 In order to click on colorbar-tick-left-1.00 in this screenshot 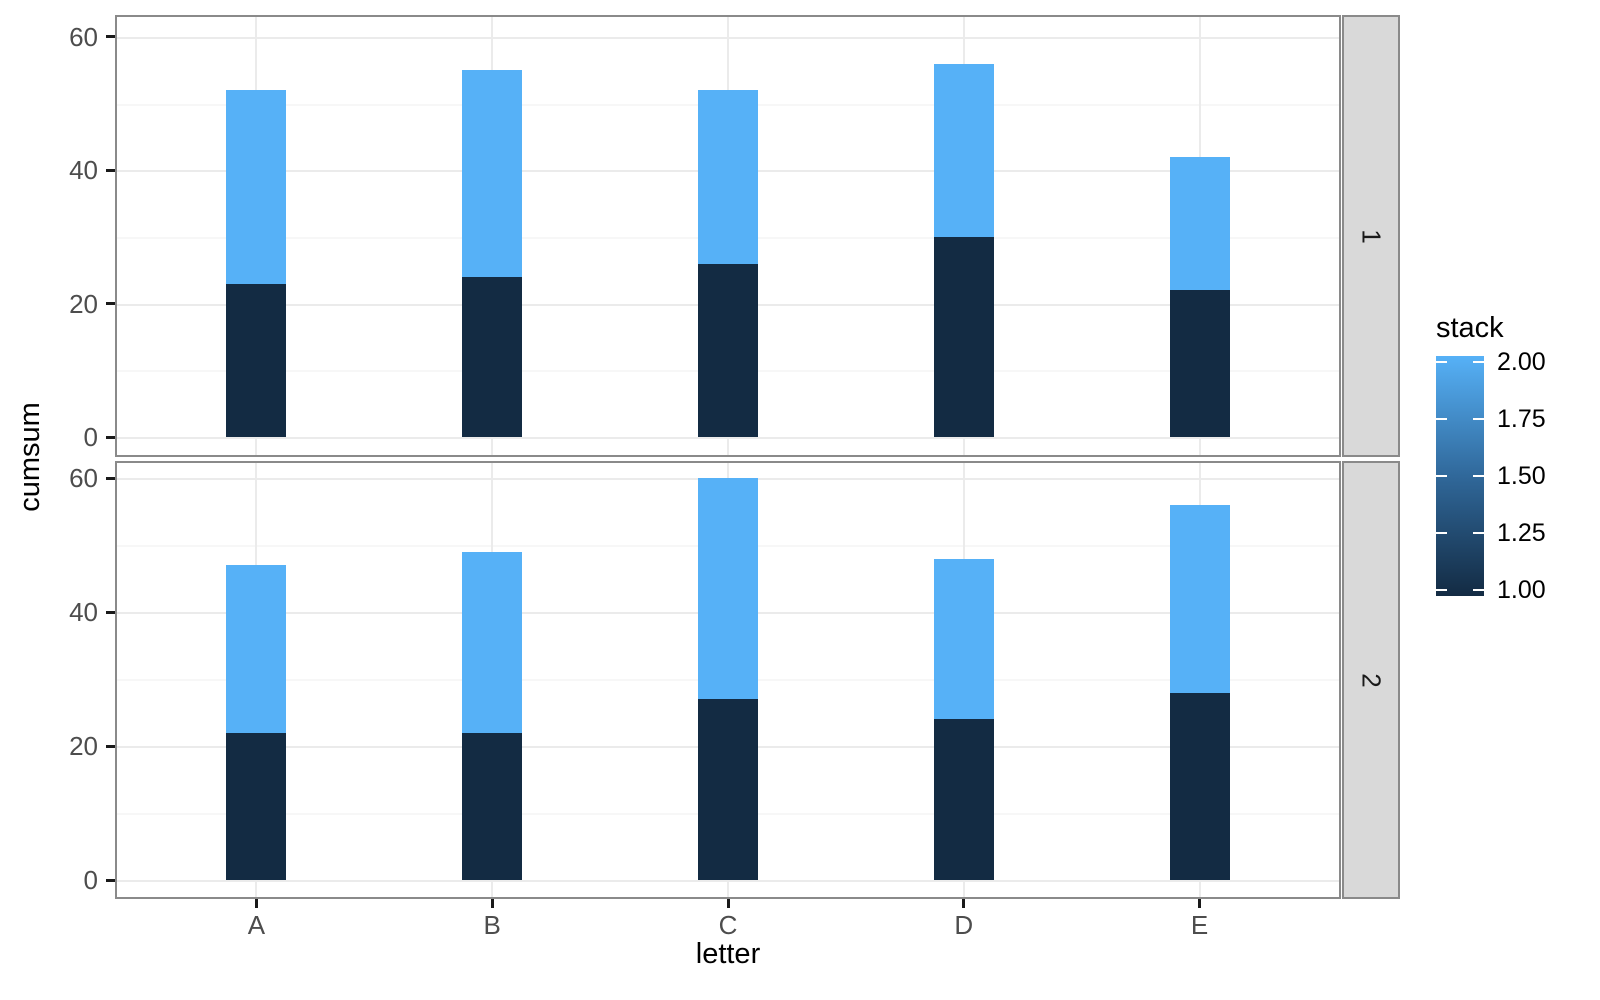, I will do `click(1441, 590)`.